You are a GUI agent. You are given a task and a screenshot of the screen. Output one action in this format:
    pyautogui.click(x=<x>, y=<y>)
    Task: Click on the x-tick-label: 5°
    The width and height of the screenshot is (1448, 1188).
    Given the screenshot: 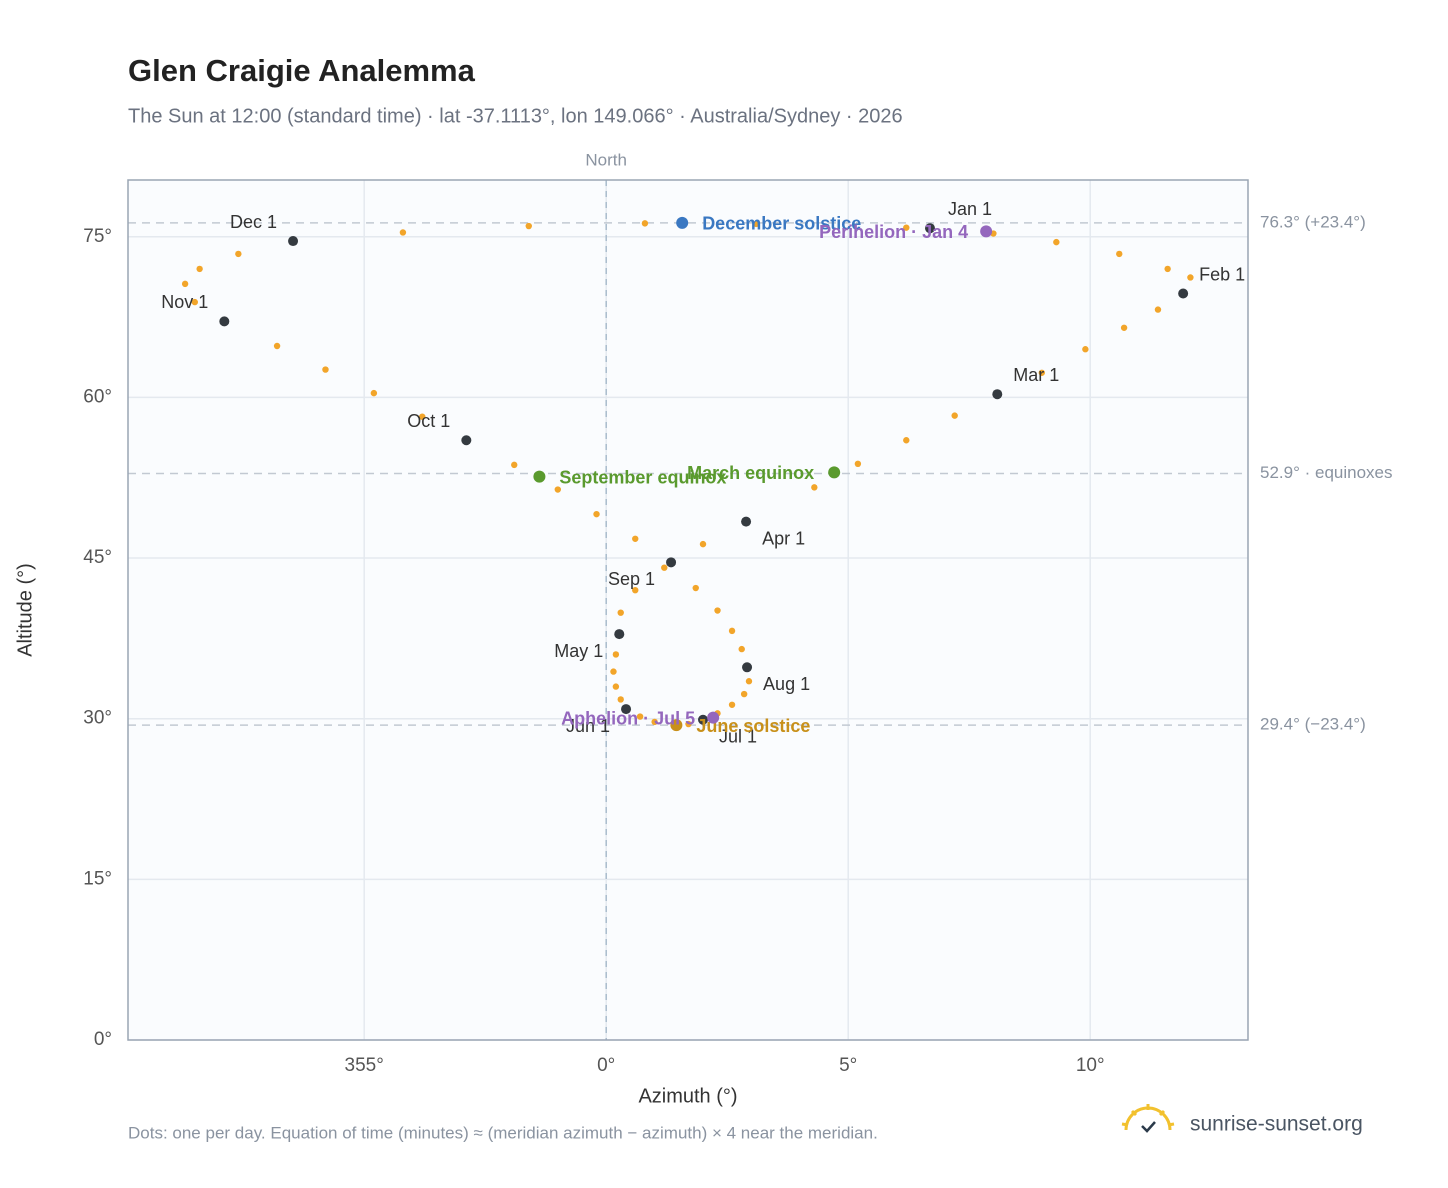 What is the action you would take?
    pyautogui.click(x=848, y=1065)
    